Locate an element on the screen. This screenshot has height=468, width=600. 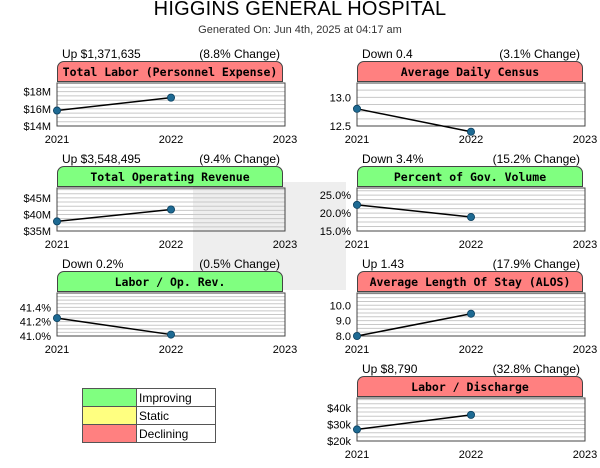
change-percent: (17.9% Change) is located at coordinates (536, 264).